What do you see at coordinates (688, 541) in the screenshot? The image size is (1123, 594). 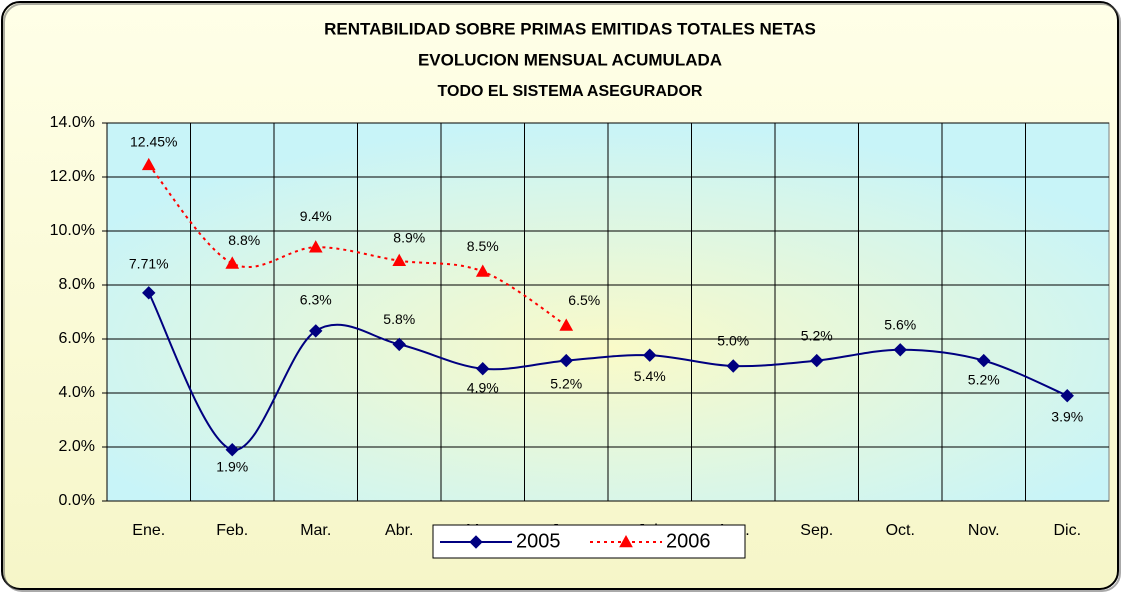 I see `legend-label: 2006` at bounding box center [688, 541].